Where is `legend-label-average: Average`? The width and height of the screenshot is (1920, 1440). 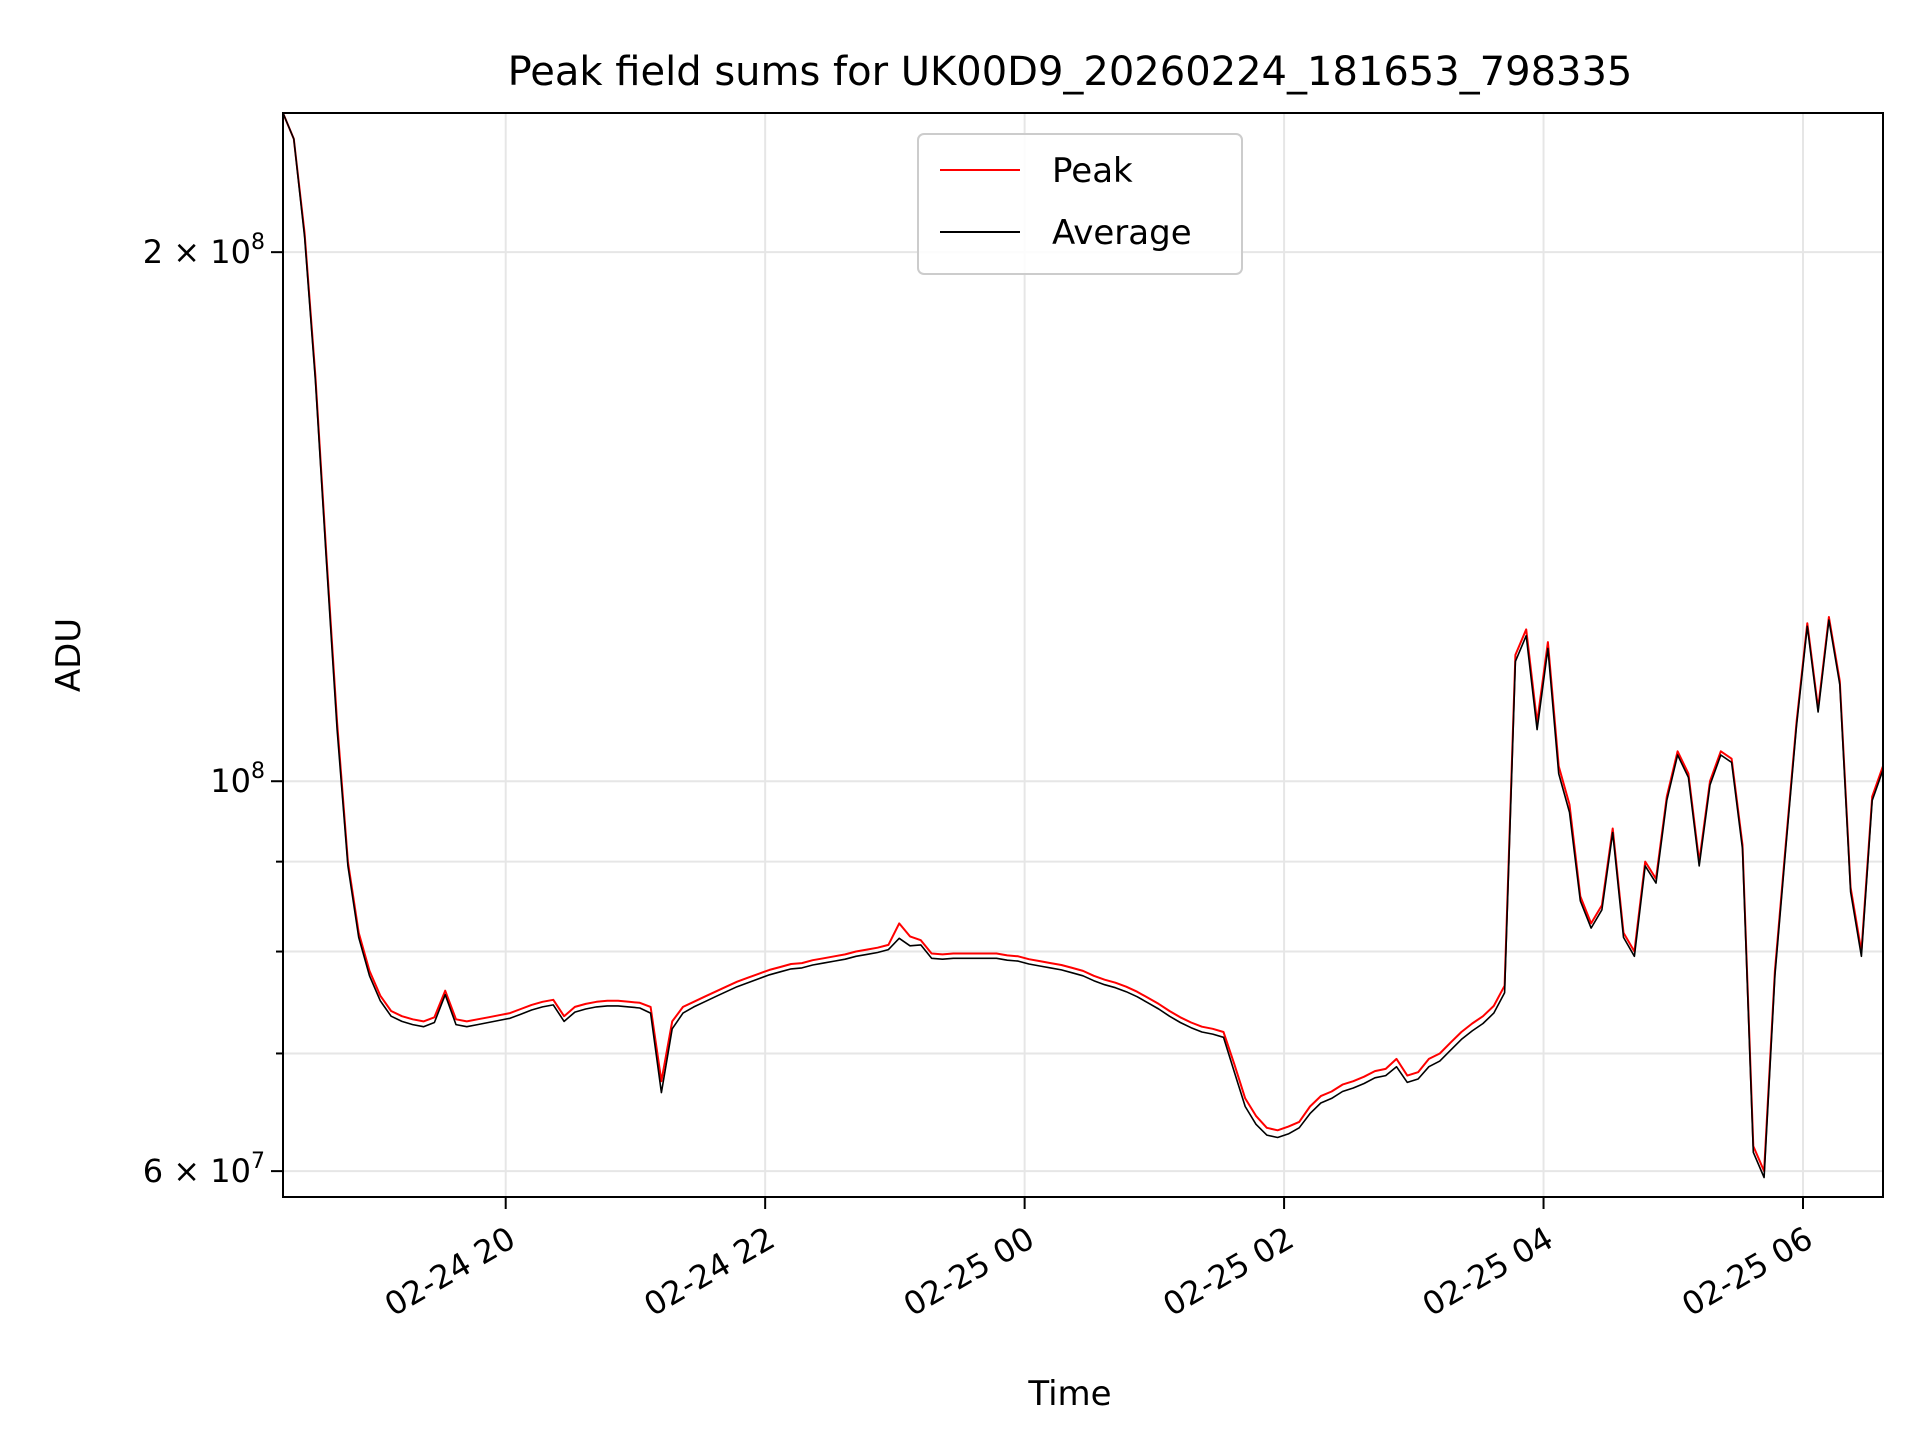 legend-label-average: Average is located at coordinates (1122, 233).